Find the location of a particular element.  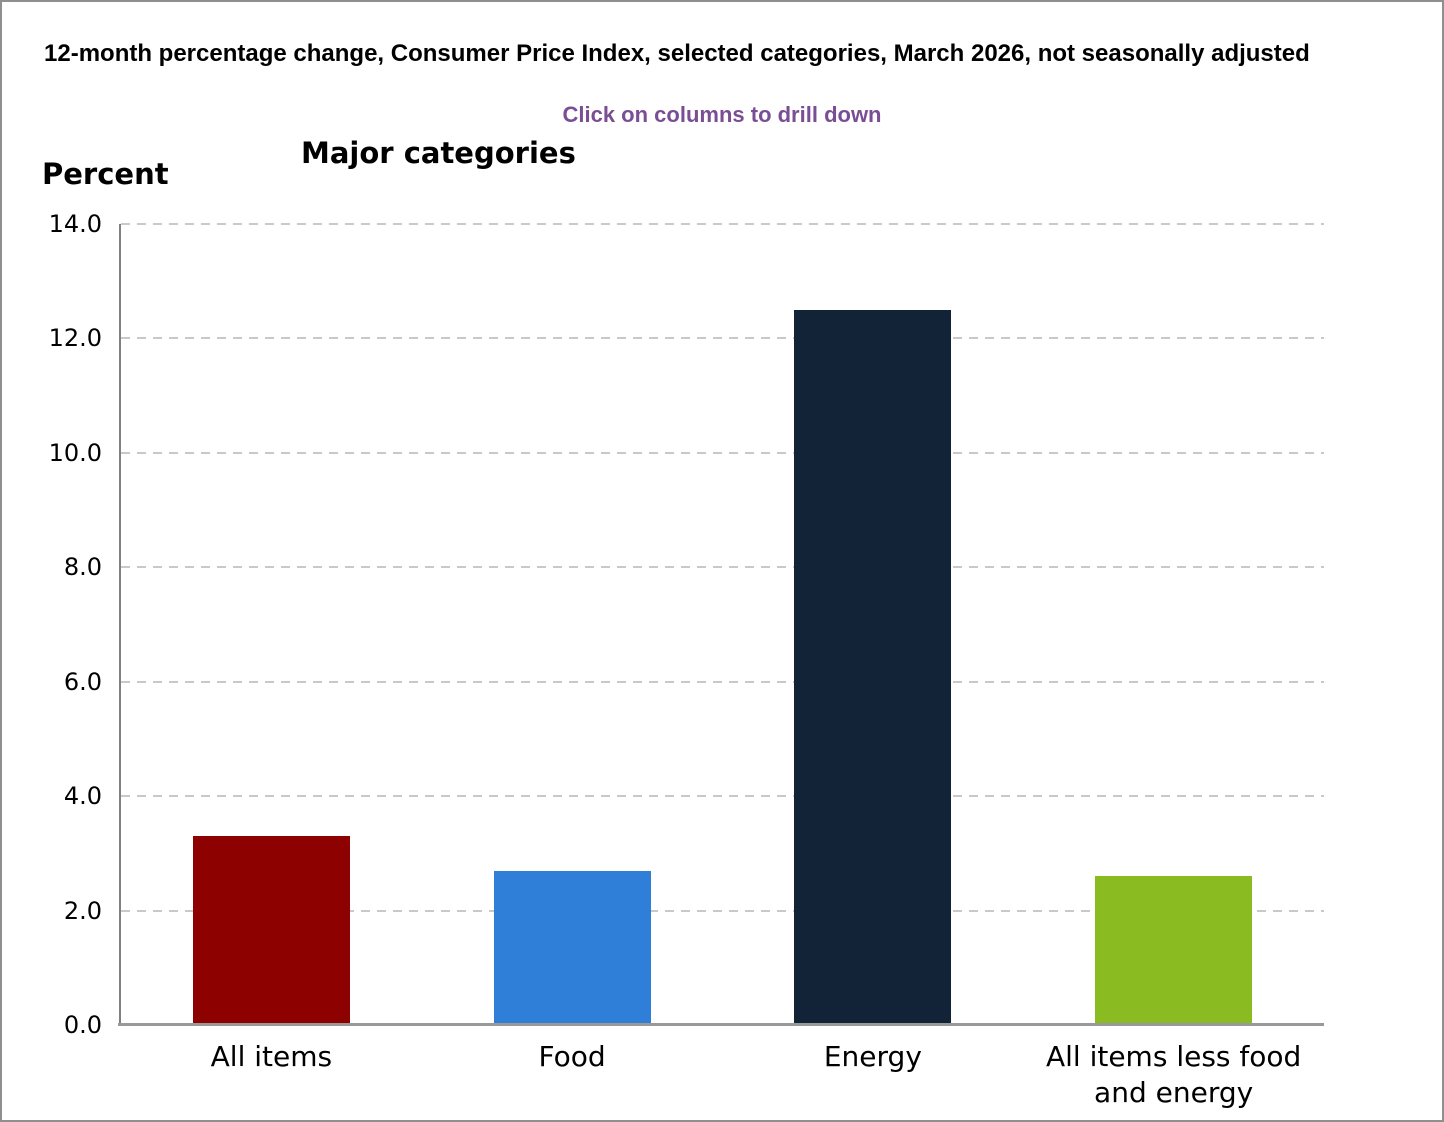

gridline-2.0 is located at coordinates (722, 910).